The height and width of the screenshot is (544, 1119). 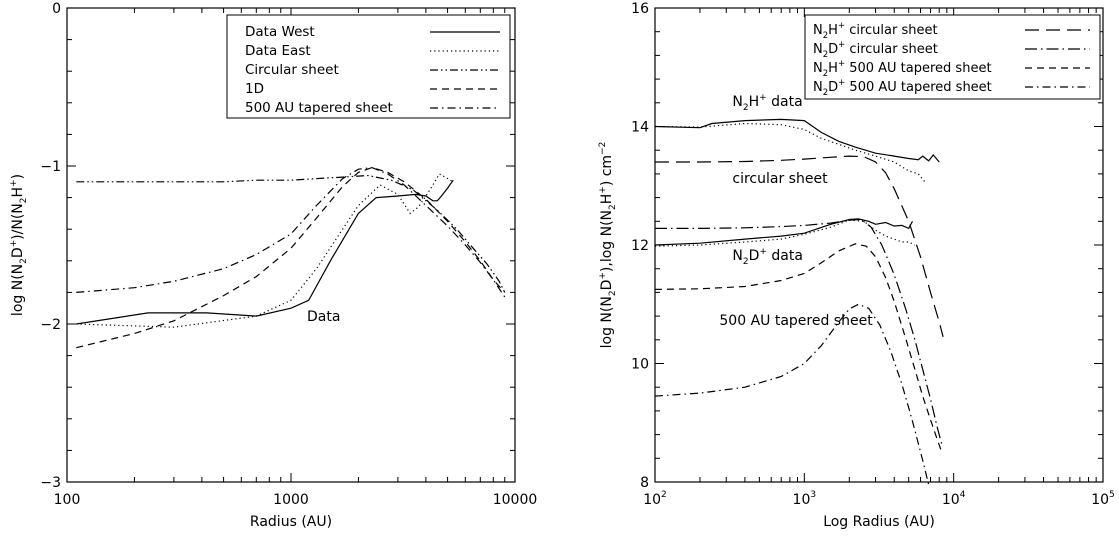 What do you see at coordinates (372, 51) in the screenshot?
I see `left-legend-entry: Data East` at bounding box center [372, 51].